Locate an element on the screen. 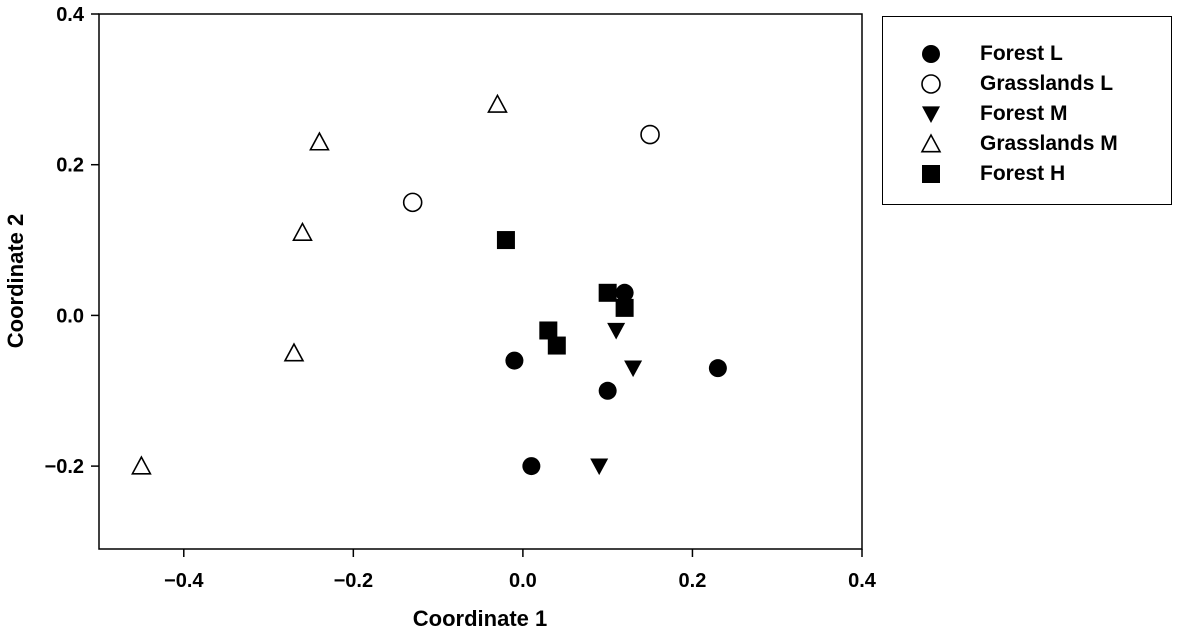  y-tick-label: 0.2 is located at coordinates (70, 166).